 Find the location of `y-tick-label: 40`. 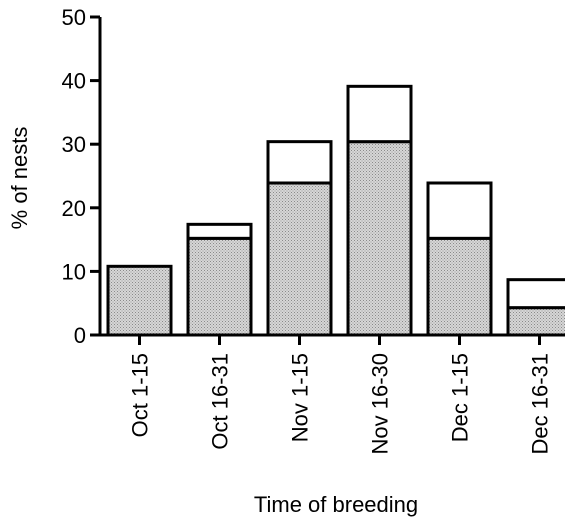

y-tick-label: 40 is located at coordinates (74, 81).